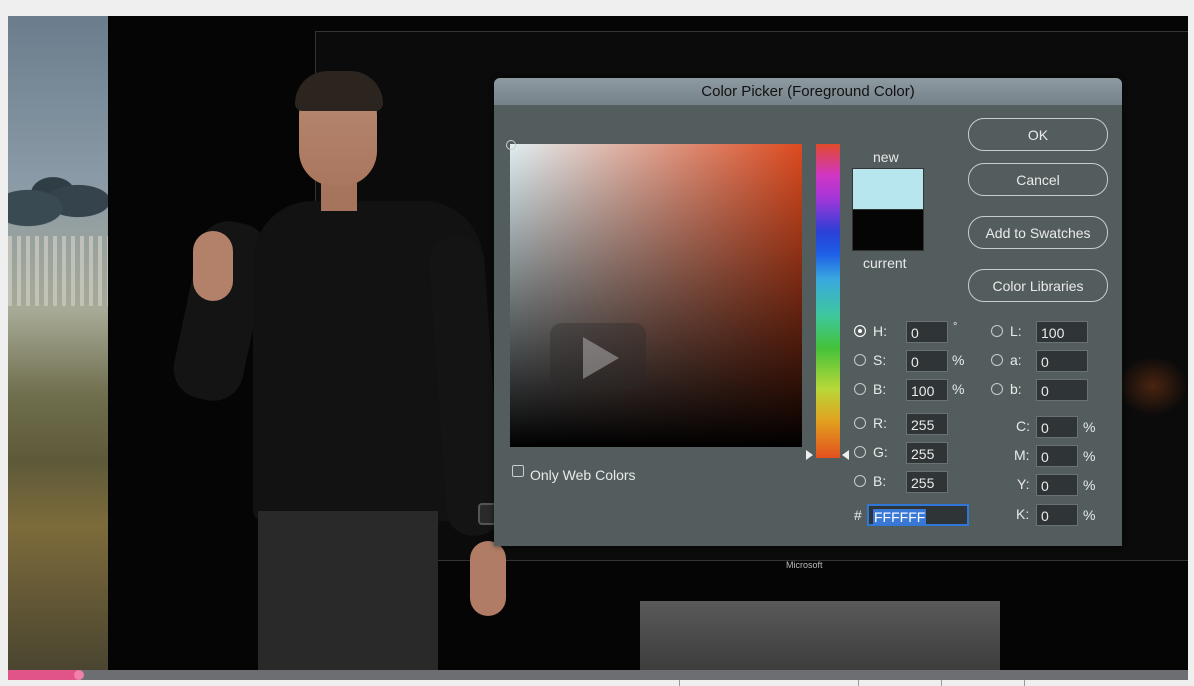 The image size is (1194, 686). What do you see at coordinates (1089, 456) in the screenshot?
I see `magenta-unit: %` at bounding box center [1089, 456].